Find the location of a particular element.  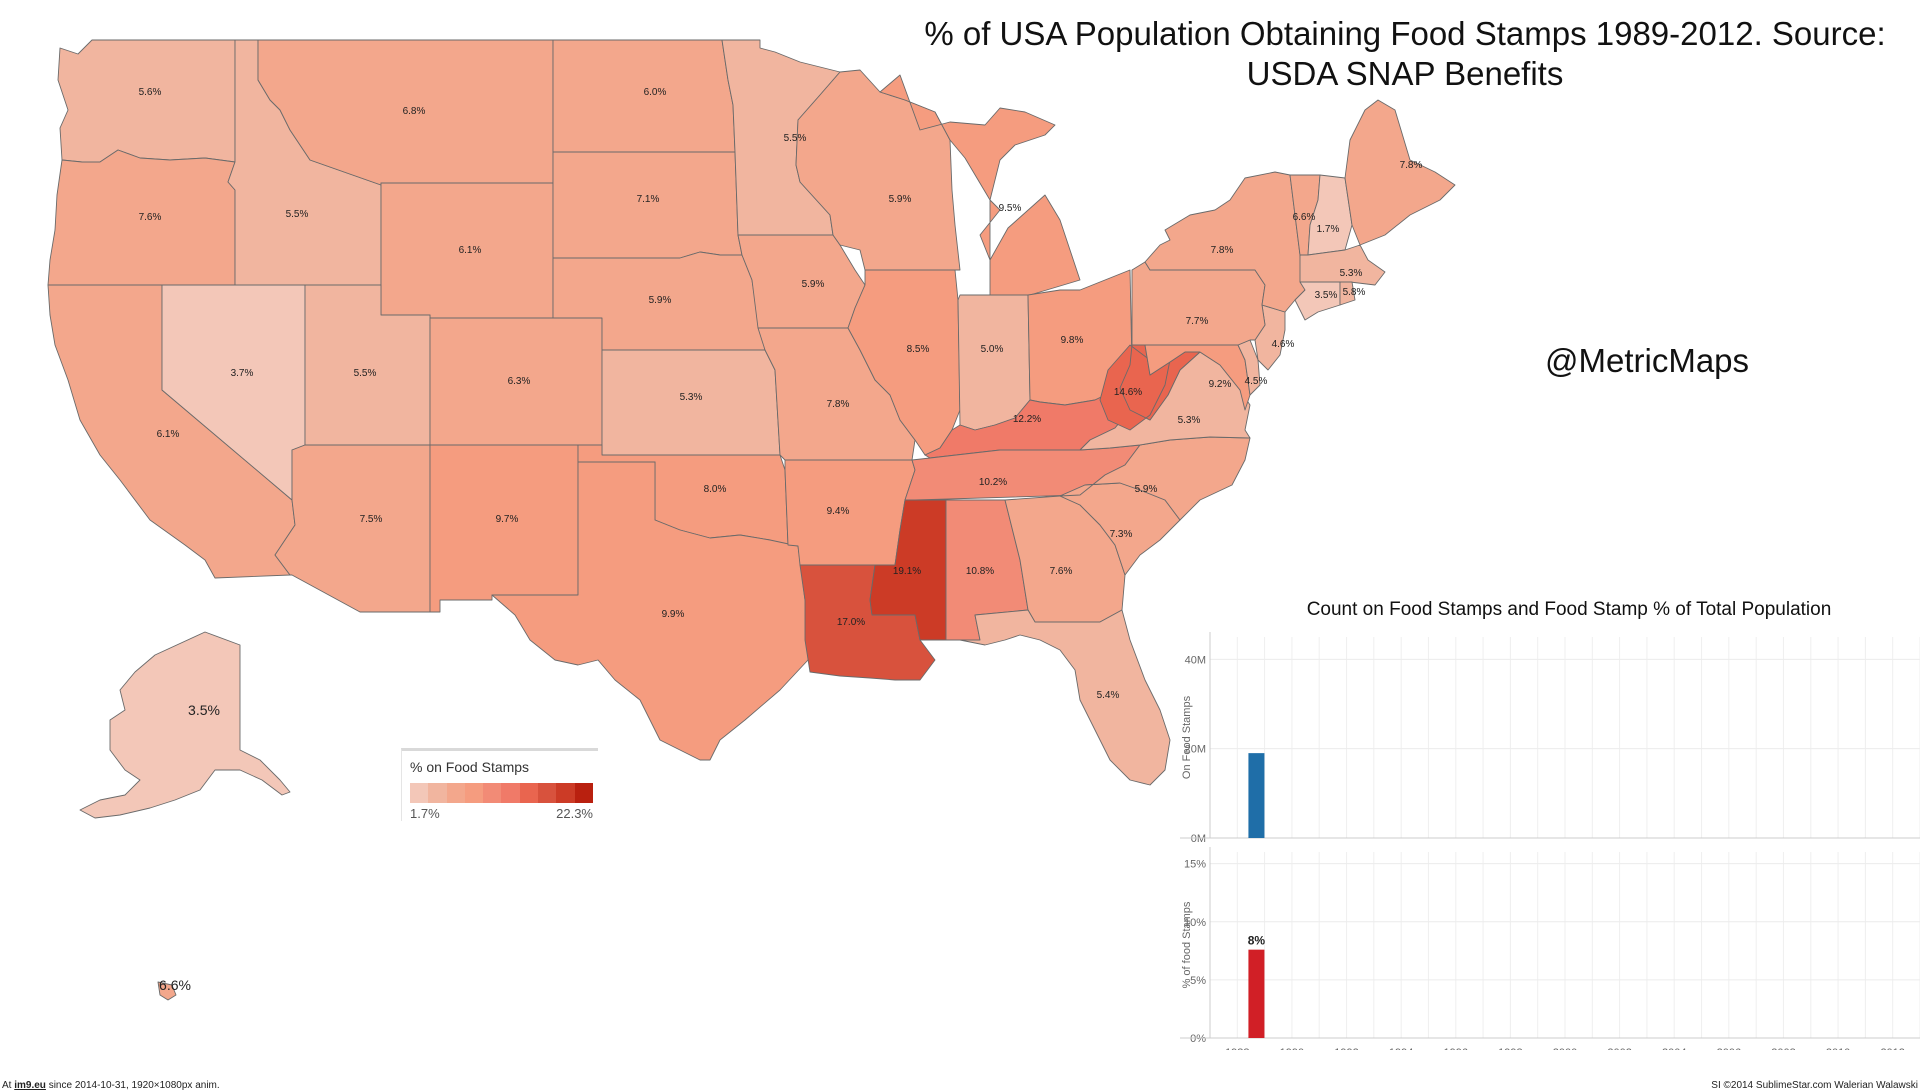

y-tick-label: 10% is located at coordinates (1195, 923).